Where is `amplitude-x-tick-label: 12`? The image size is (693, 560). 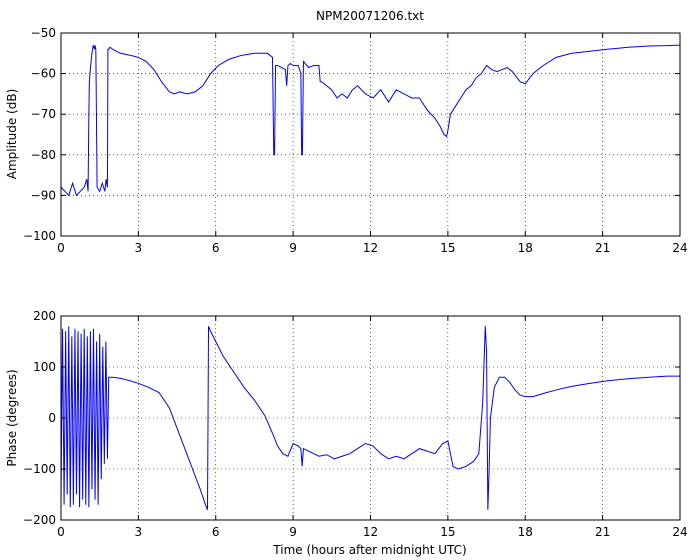
amplitude-x-tick-label: 12 is located at coordinates (370, 248).